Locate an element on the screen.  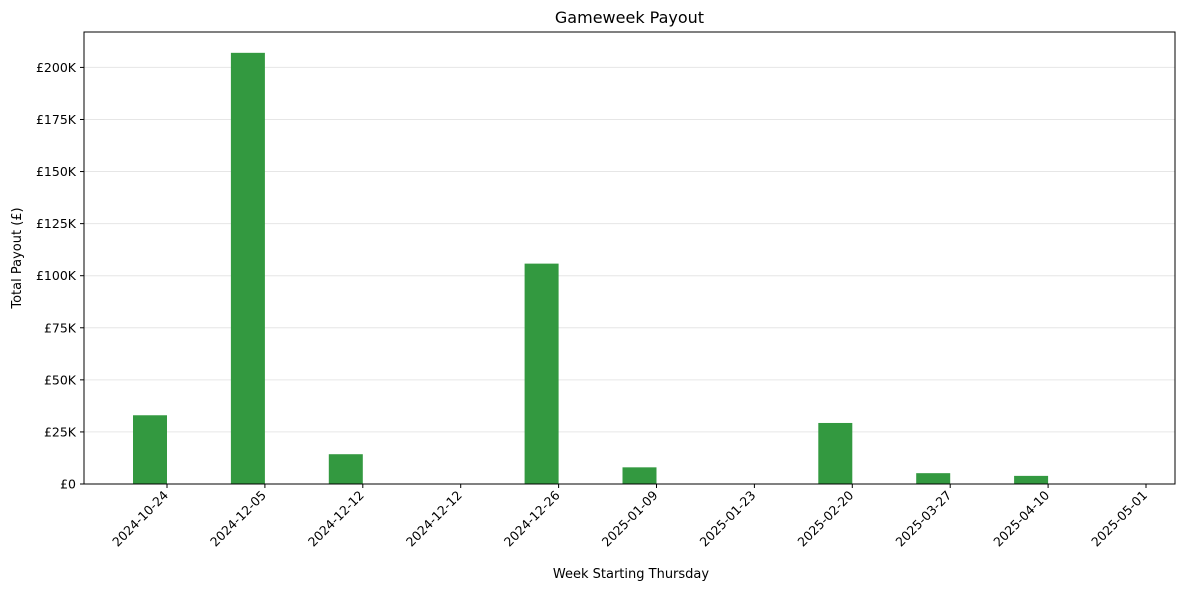
x-tick-label: 2025-03-27 is located at coordinates (923, 519).